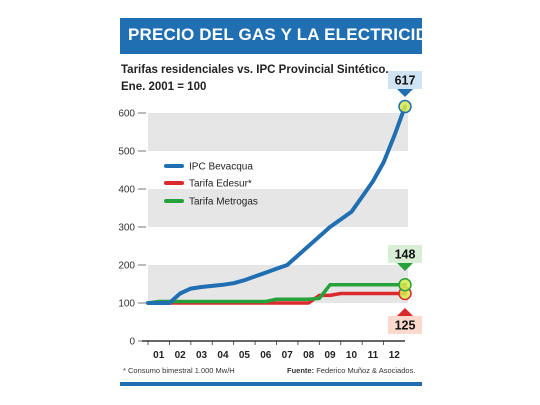 This screenshot has height=405, width=540. I want to click on y-tick-label: 0, so click(132, 342).